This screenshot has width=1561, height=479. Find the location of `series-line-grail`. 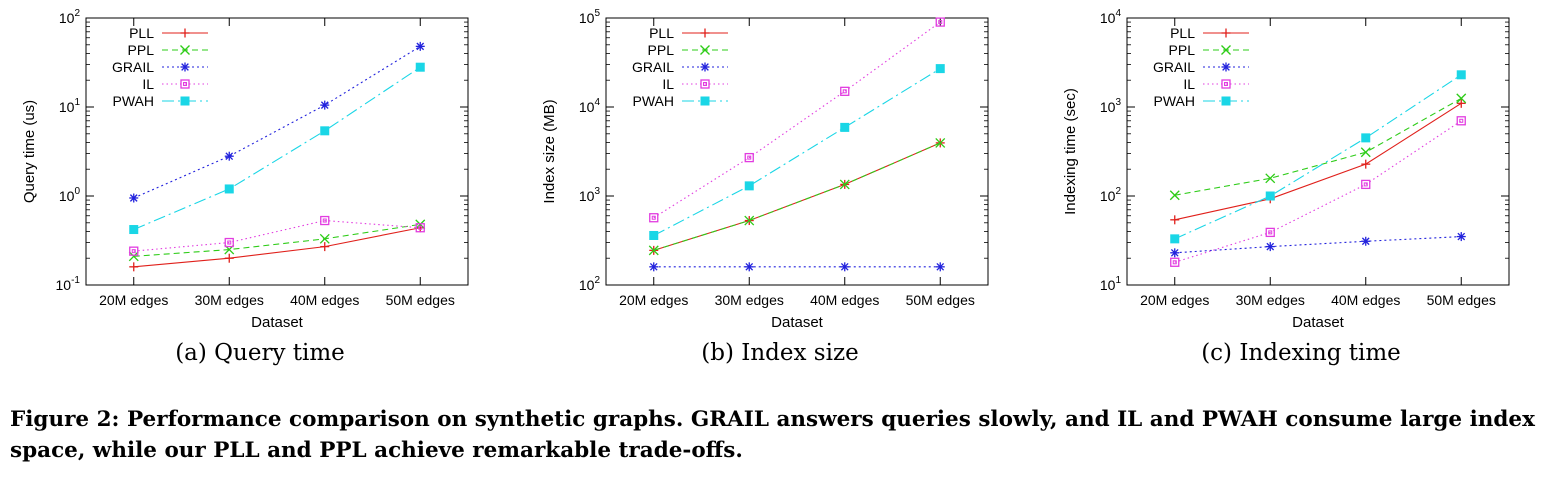

series-line-grail is located at coordinates (1318, 245).